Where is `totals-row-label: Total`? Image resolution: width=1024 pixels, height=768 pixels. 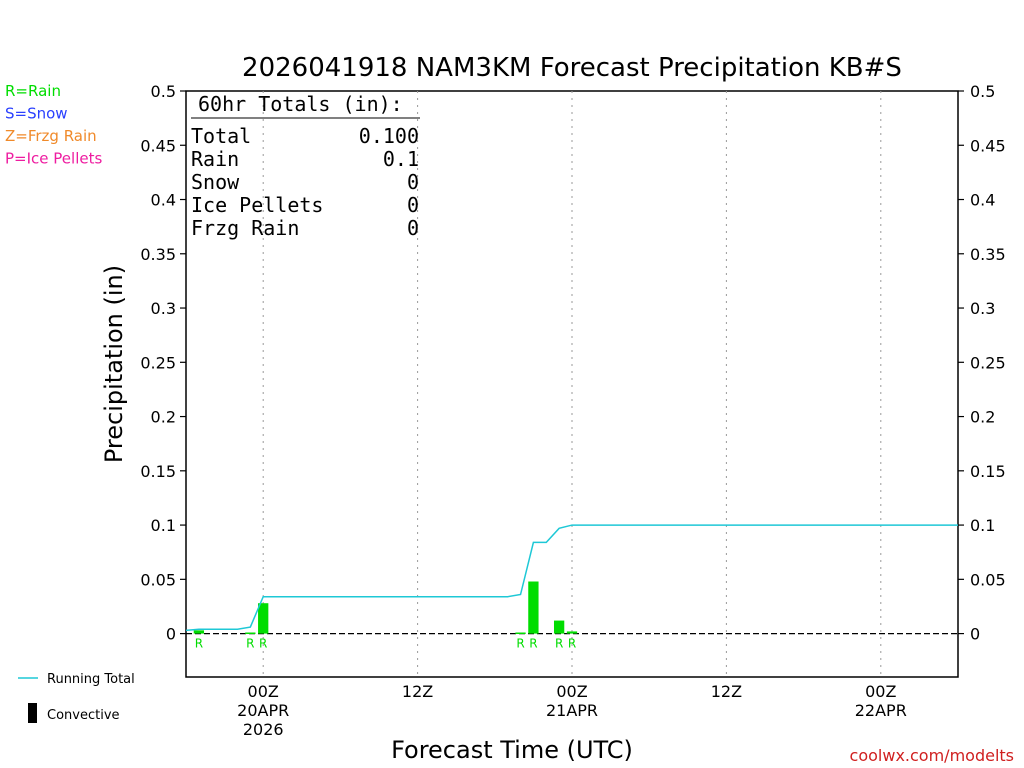
totals-row-label: Total is located at coordinates (221, 136).